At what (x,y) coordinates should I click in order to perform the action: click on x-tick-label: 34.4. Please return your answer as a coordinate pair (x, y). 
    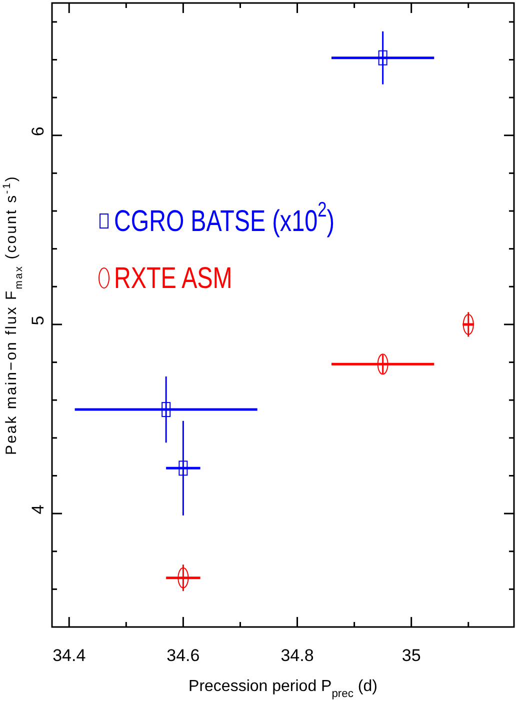
    Looking at the image, I should click on (69, 655).